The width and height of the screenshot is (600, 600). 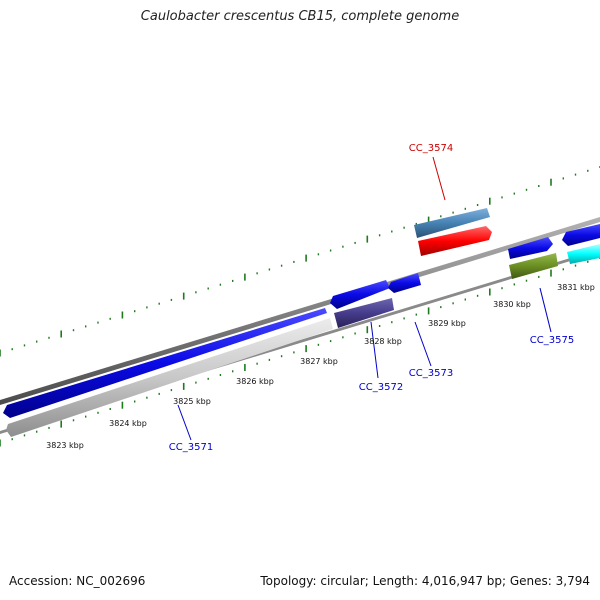 I want to click on gene-cc-3572-forward, so click(x=360, y=294).